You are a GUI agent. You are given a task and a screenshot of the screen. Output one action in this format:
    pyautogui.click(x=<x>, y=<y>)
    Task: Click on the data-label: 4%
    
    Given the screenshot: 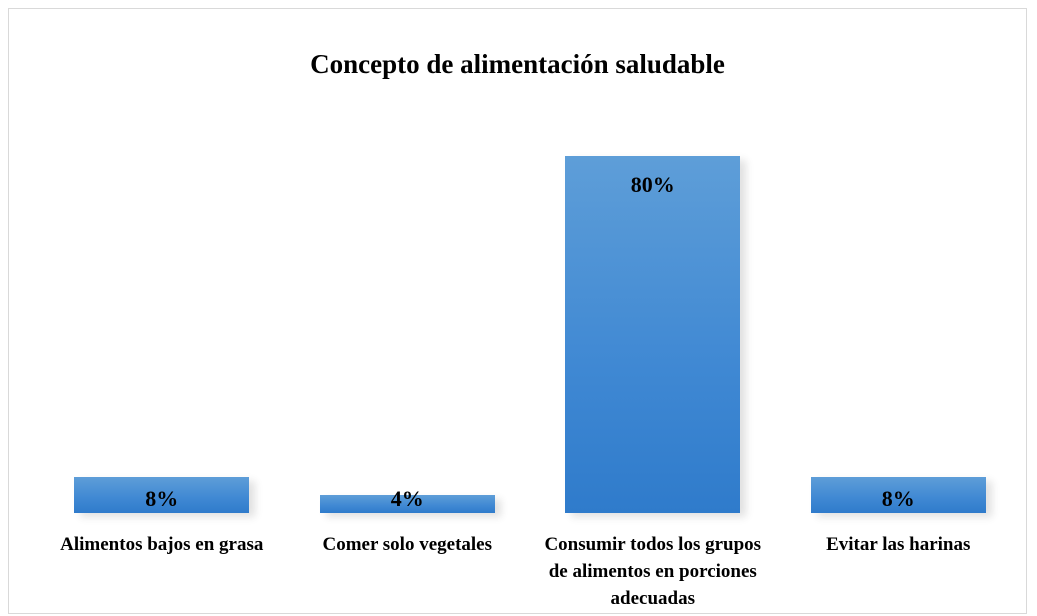 What is the action you would take?
    pyautogui.click(x=407, y=498)
    